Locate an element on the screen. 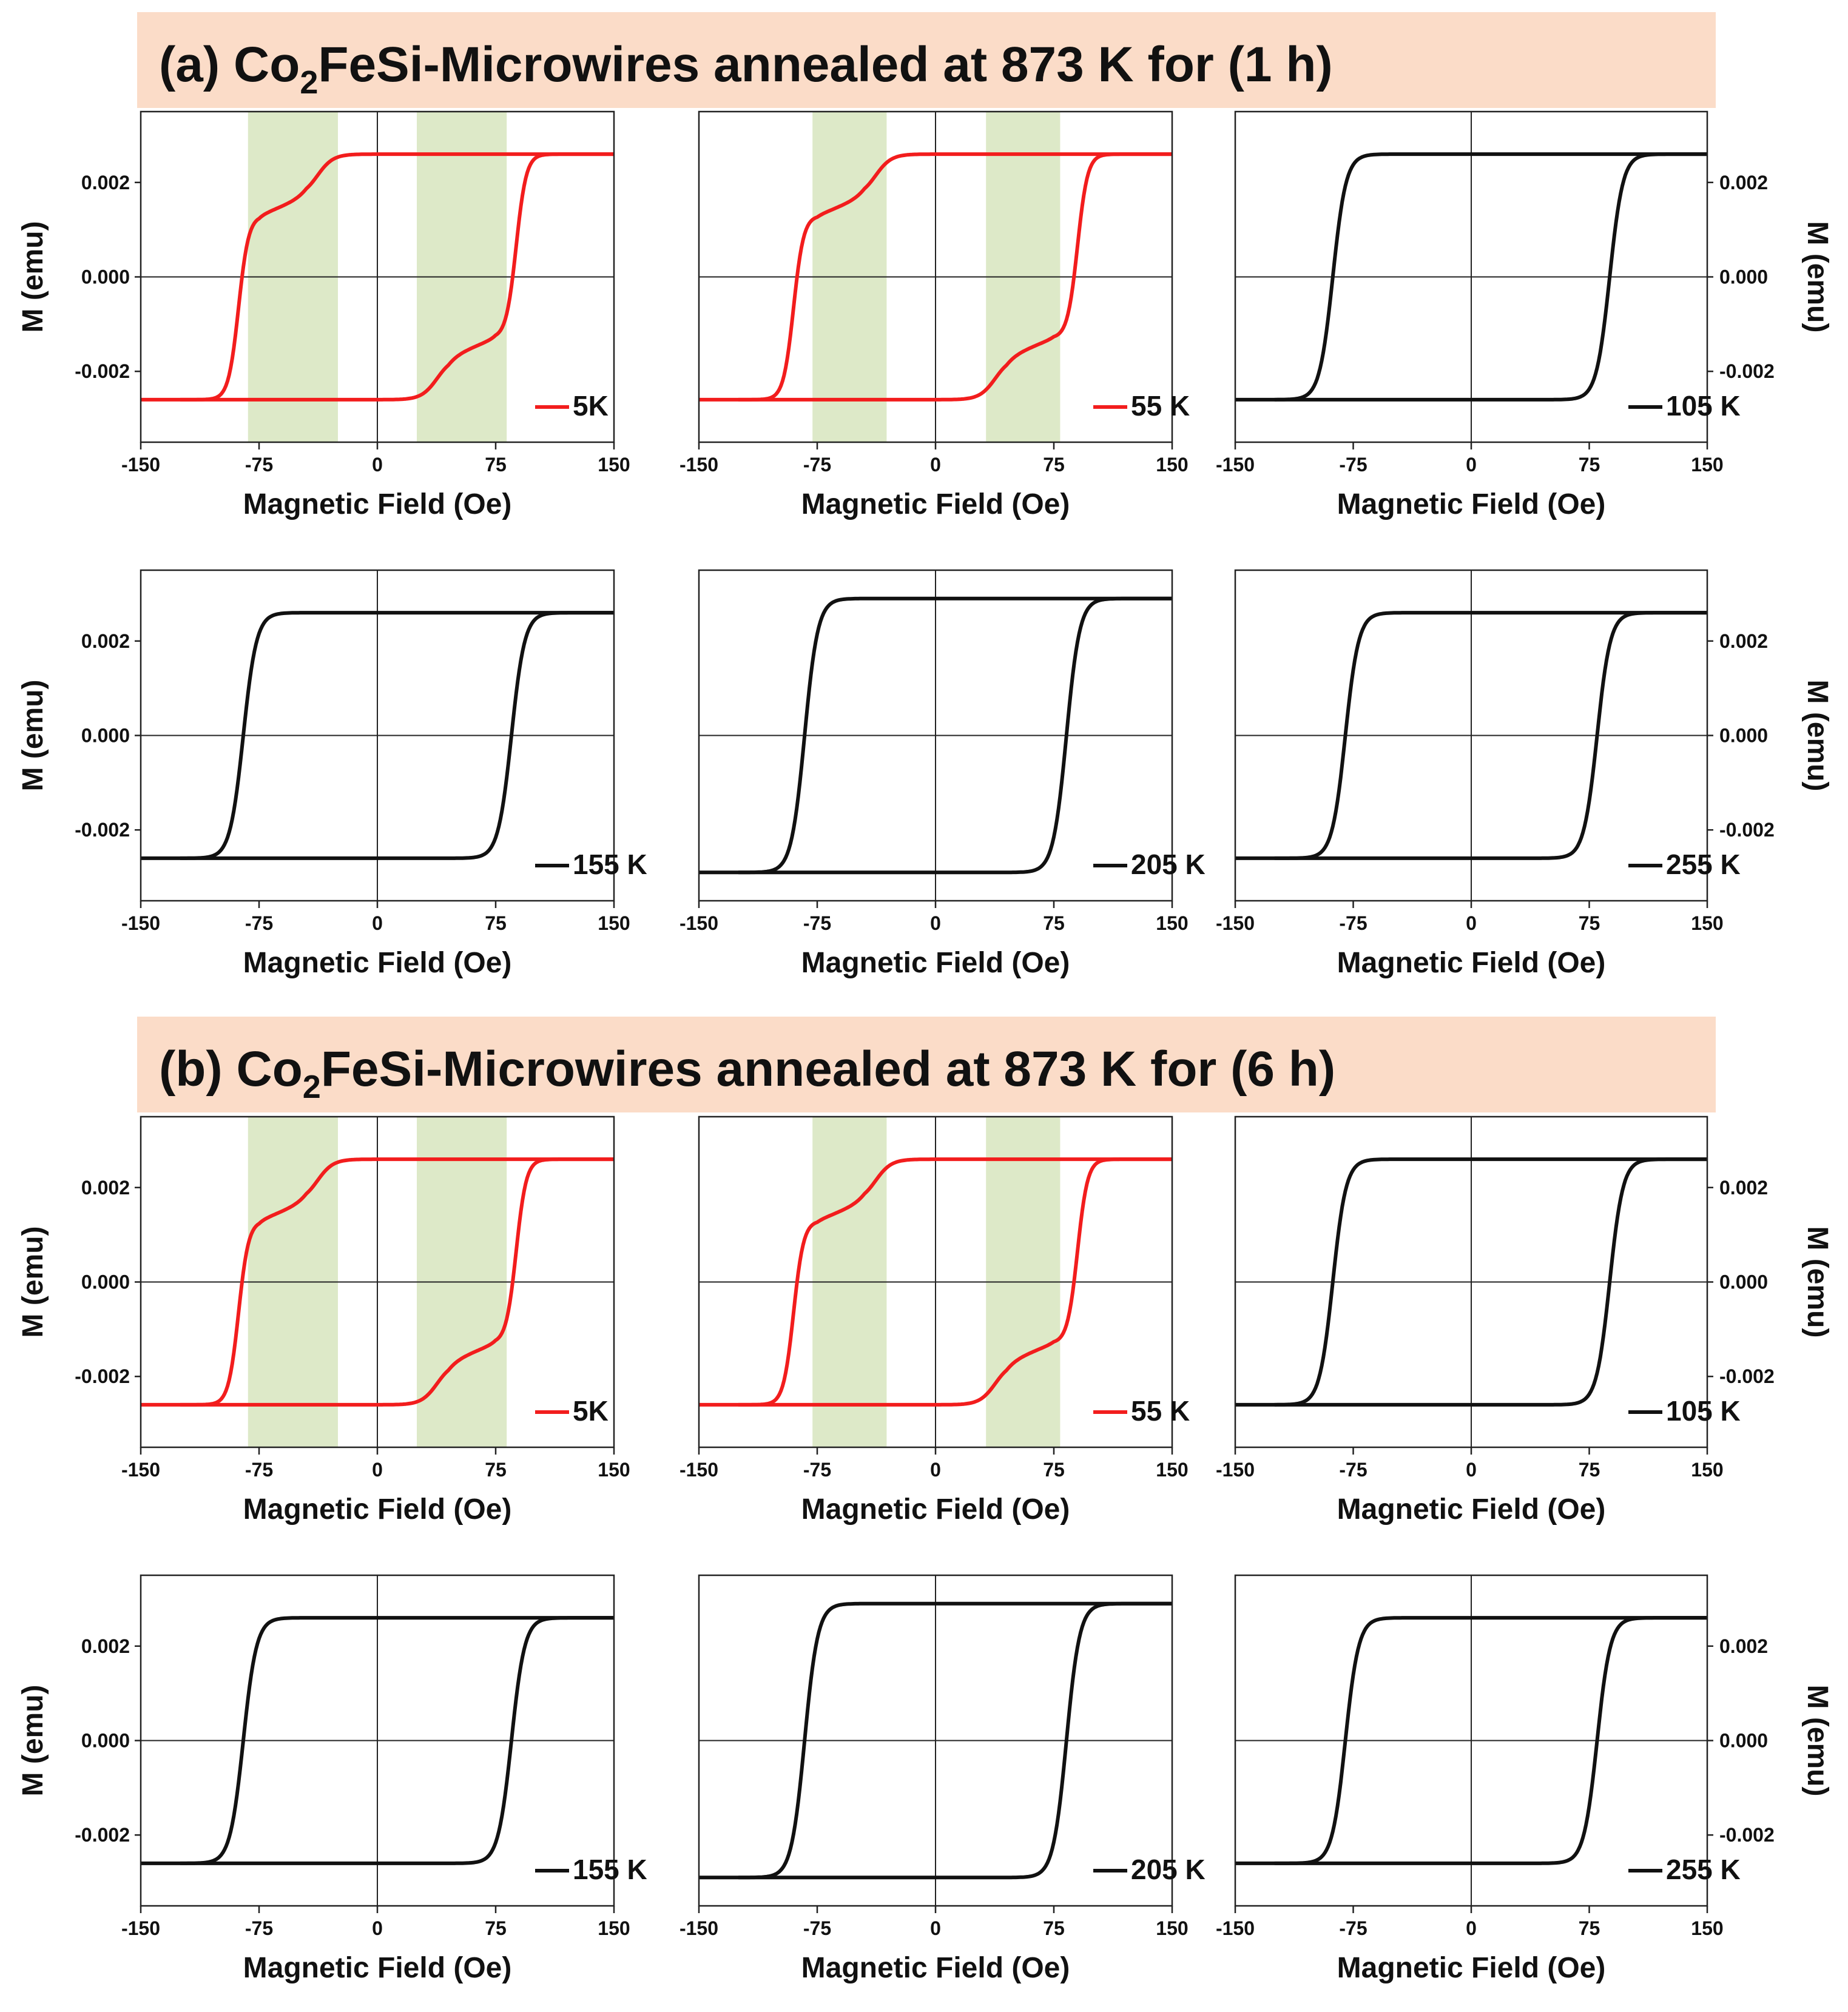  section-title-prefix: (b) Co is located at coordinates (231, 1069).